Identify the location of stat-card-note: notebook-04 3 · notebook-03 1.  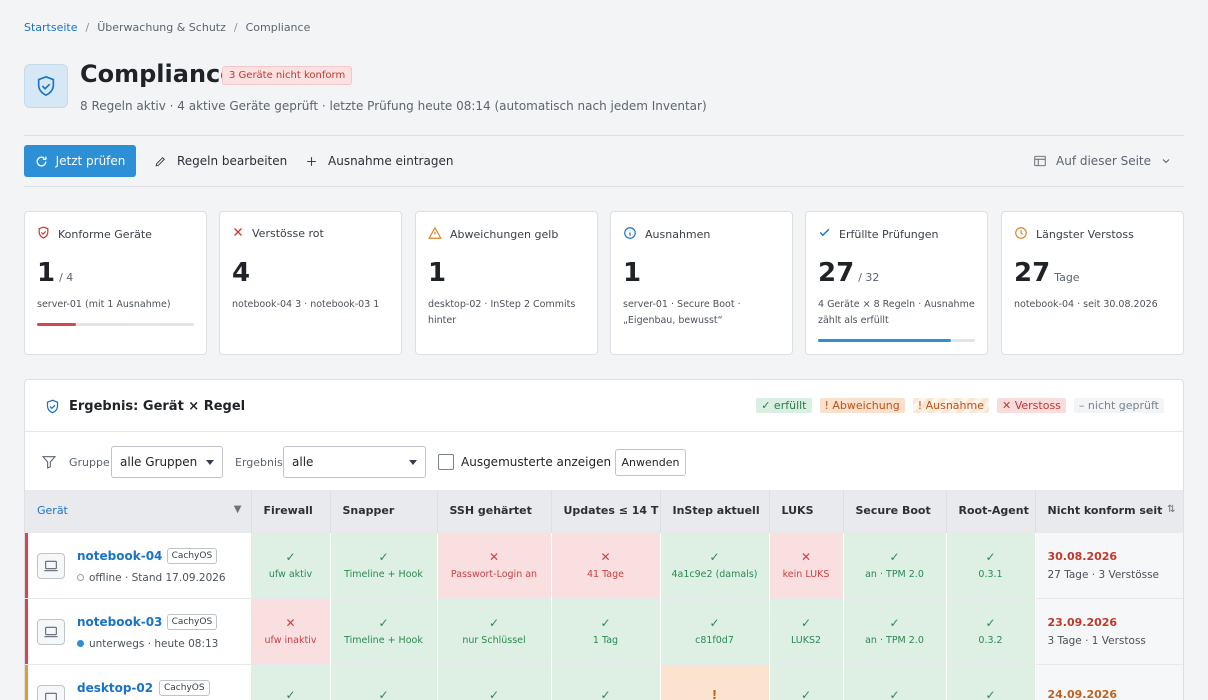
(306, 304).